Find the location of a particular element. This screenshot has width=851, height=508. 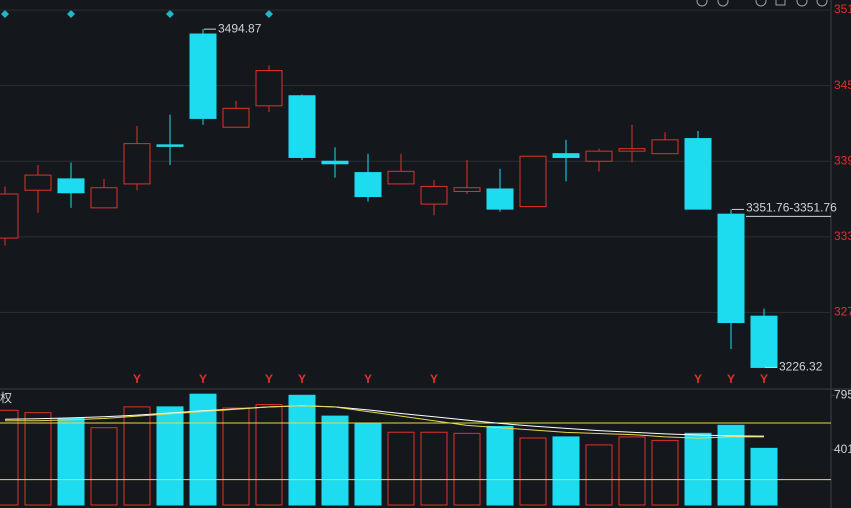

y-tick-label: 3270 is located at coordinates (842, 312).